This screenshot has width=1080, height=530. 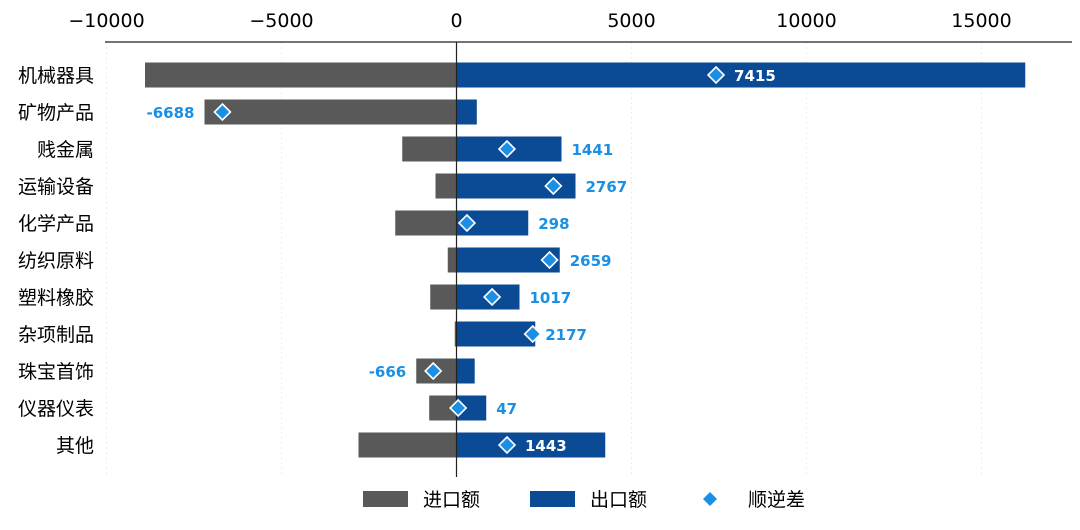 What do you see at coordinates (618, 500) in the screenshot?
I see `legend-export-label: 出口额` at bounding box center [618, 500].